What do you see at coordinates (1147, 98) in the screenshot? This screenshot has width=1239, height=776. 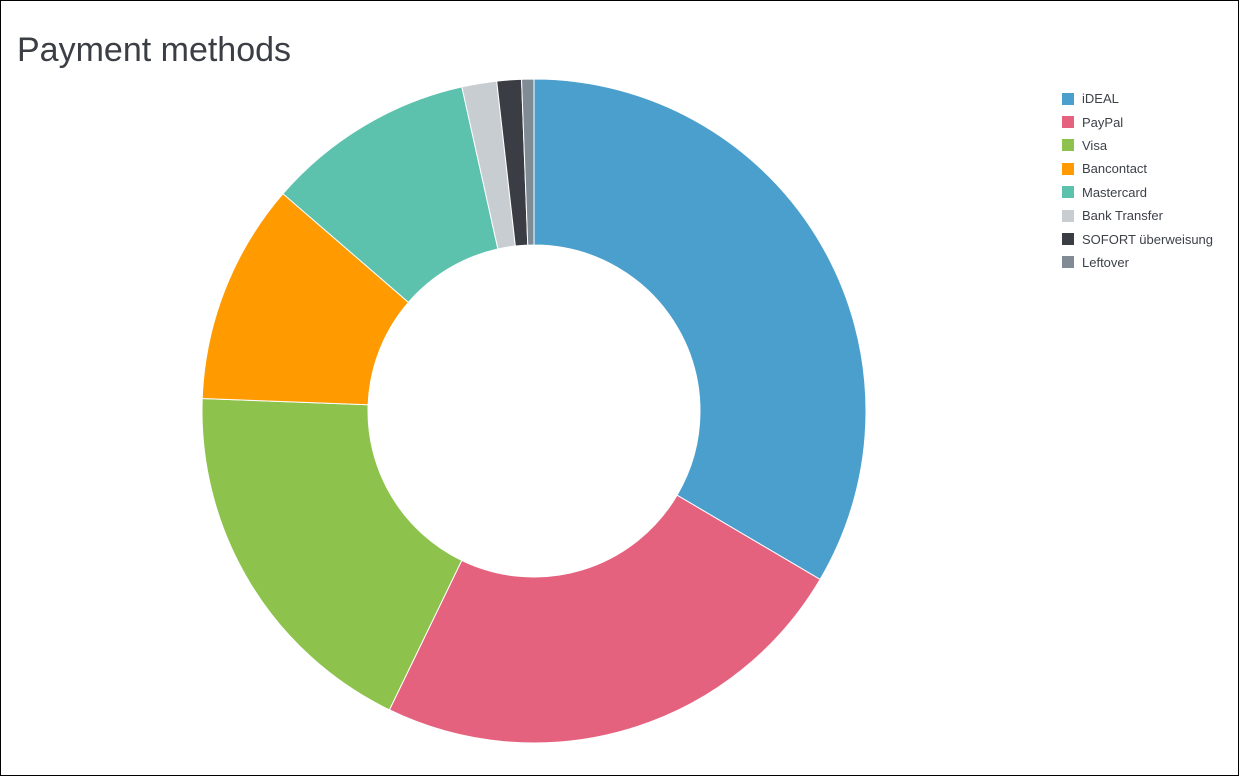 I see `legend-item: iDEAL` at bounding box center [1147, 98].